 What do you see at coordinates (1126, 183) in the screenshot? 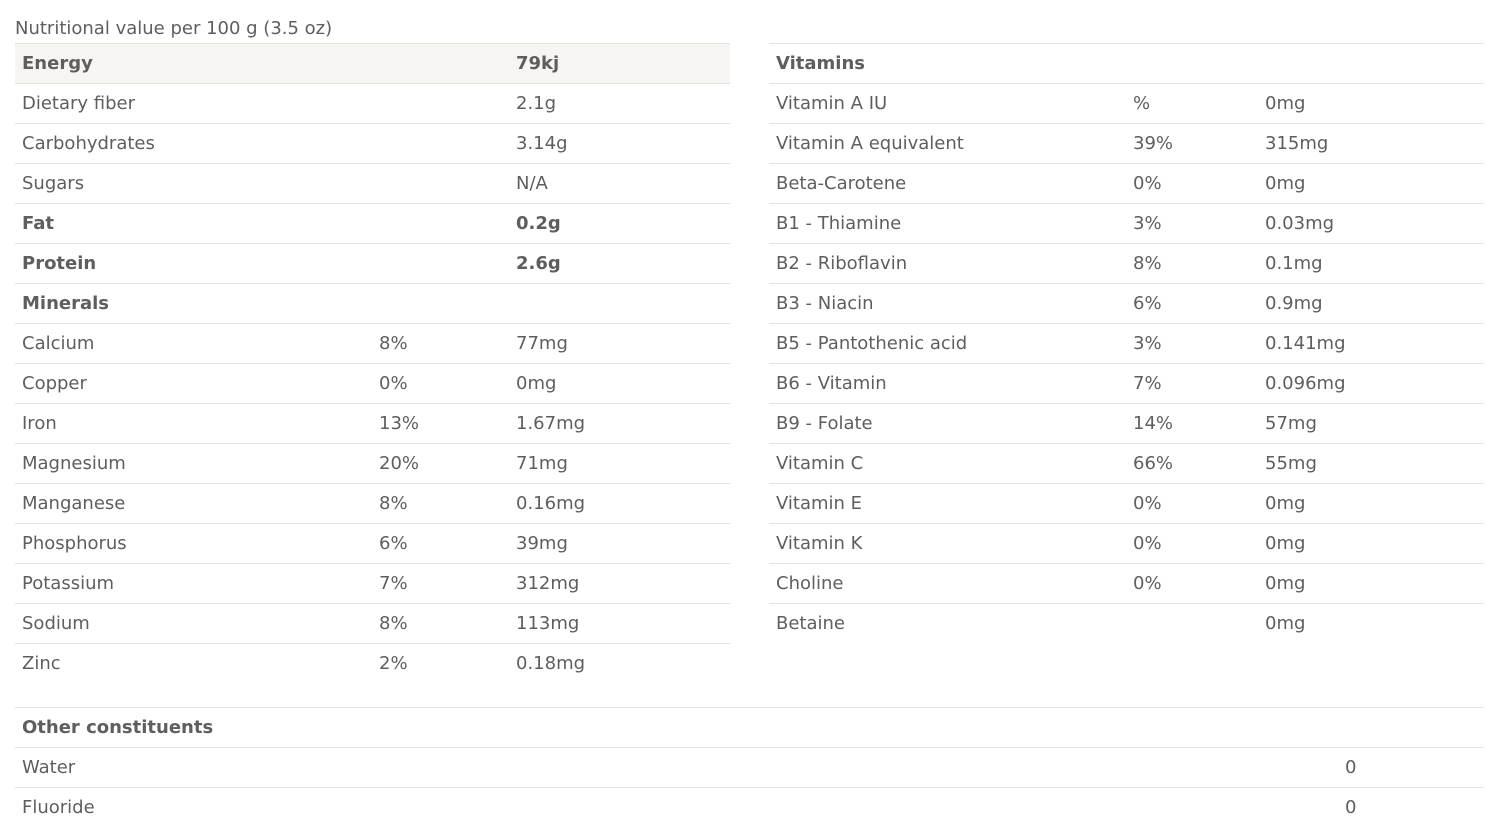
I see `table-row: Beta-Carotene 0% 0mg` at bounding box center [1126, 183].